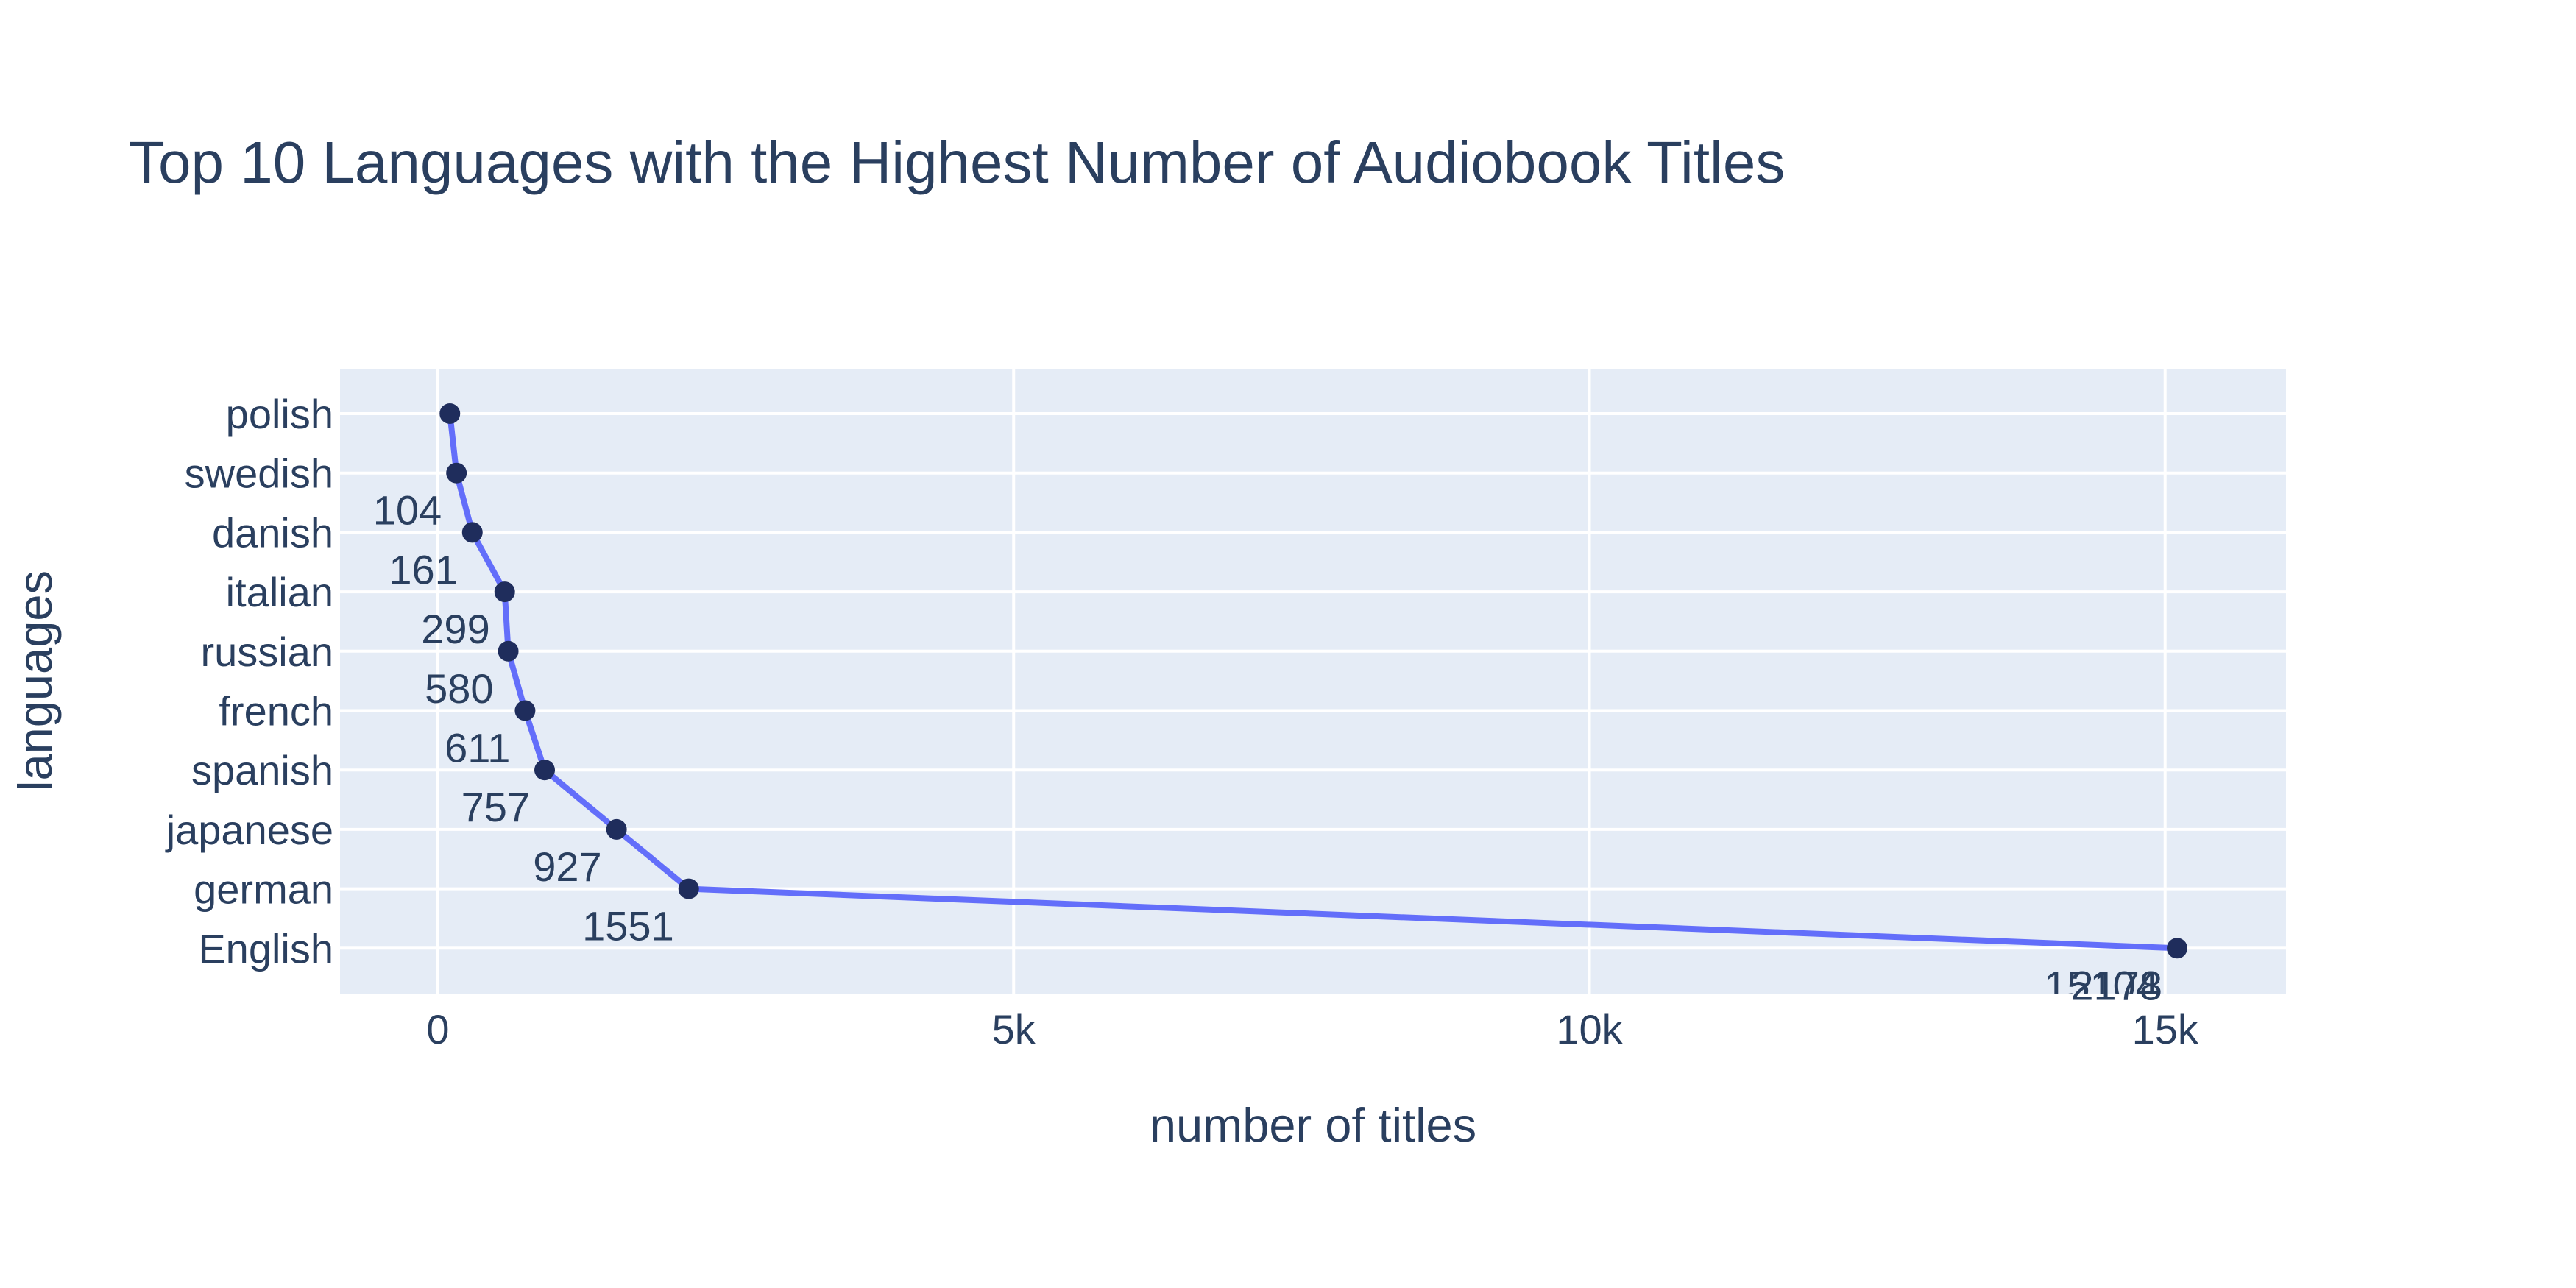 Image resolution: width=2576 pixels, height=1288 pixels. I want to click on data-label: 299, so click(455, 629).